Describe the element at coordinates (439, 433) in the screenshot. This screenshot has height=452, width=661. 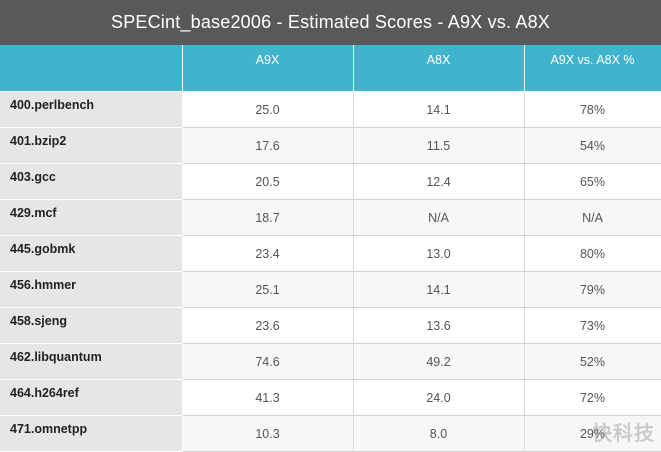
I see `a8x-score-cell: 8.0` at that location.